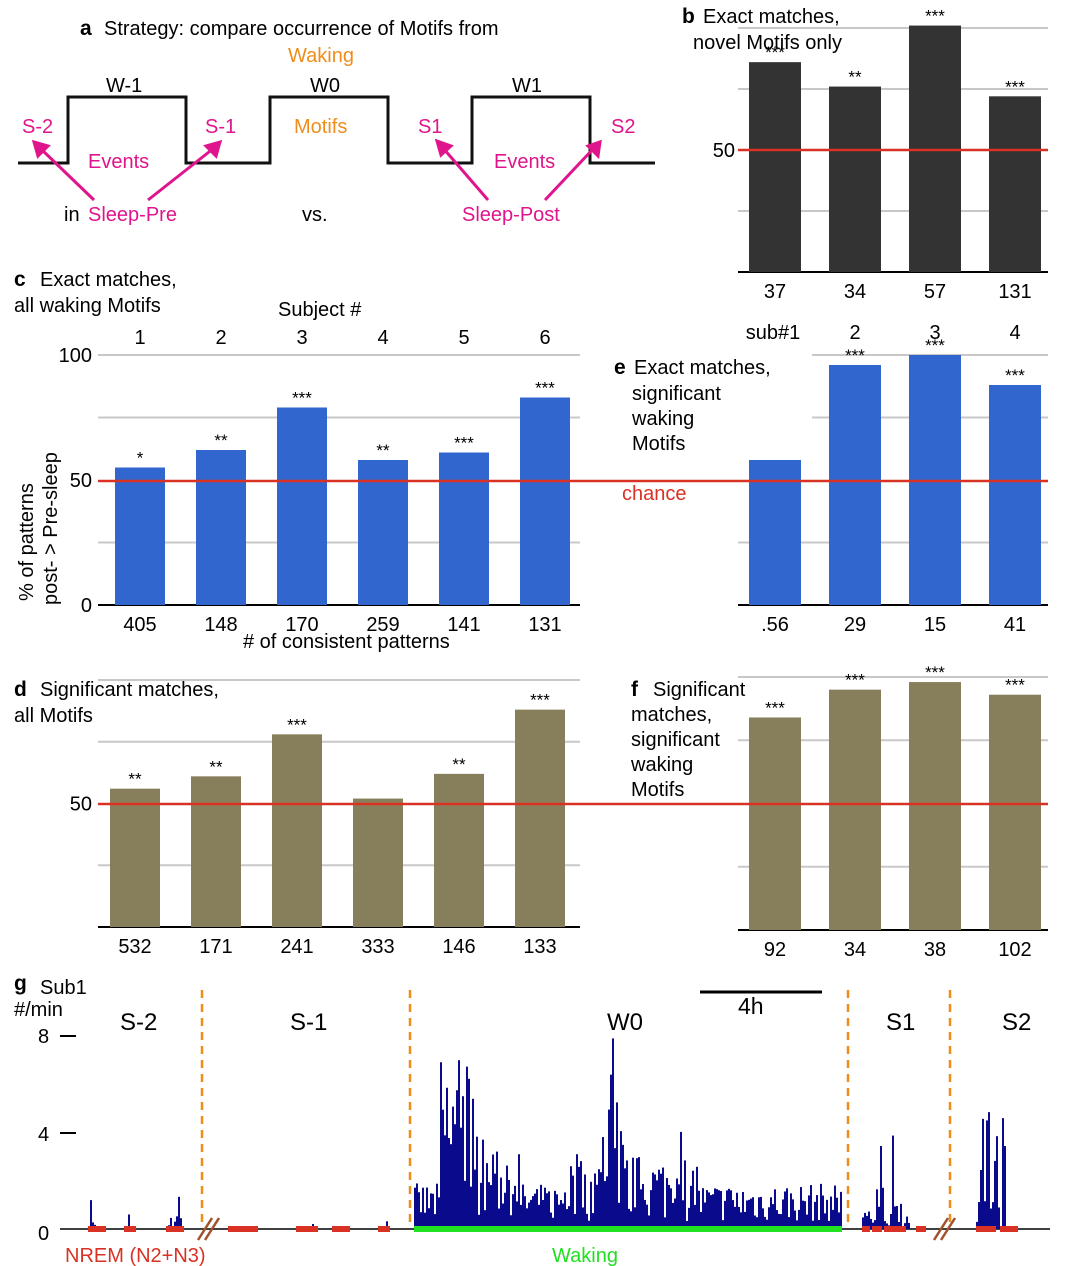 The width and height of the screenshot is (1065, 1266). I want to click on waking-legend: Waking, so click(585, 1255).